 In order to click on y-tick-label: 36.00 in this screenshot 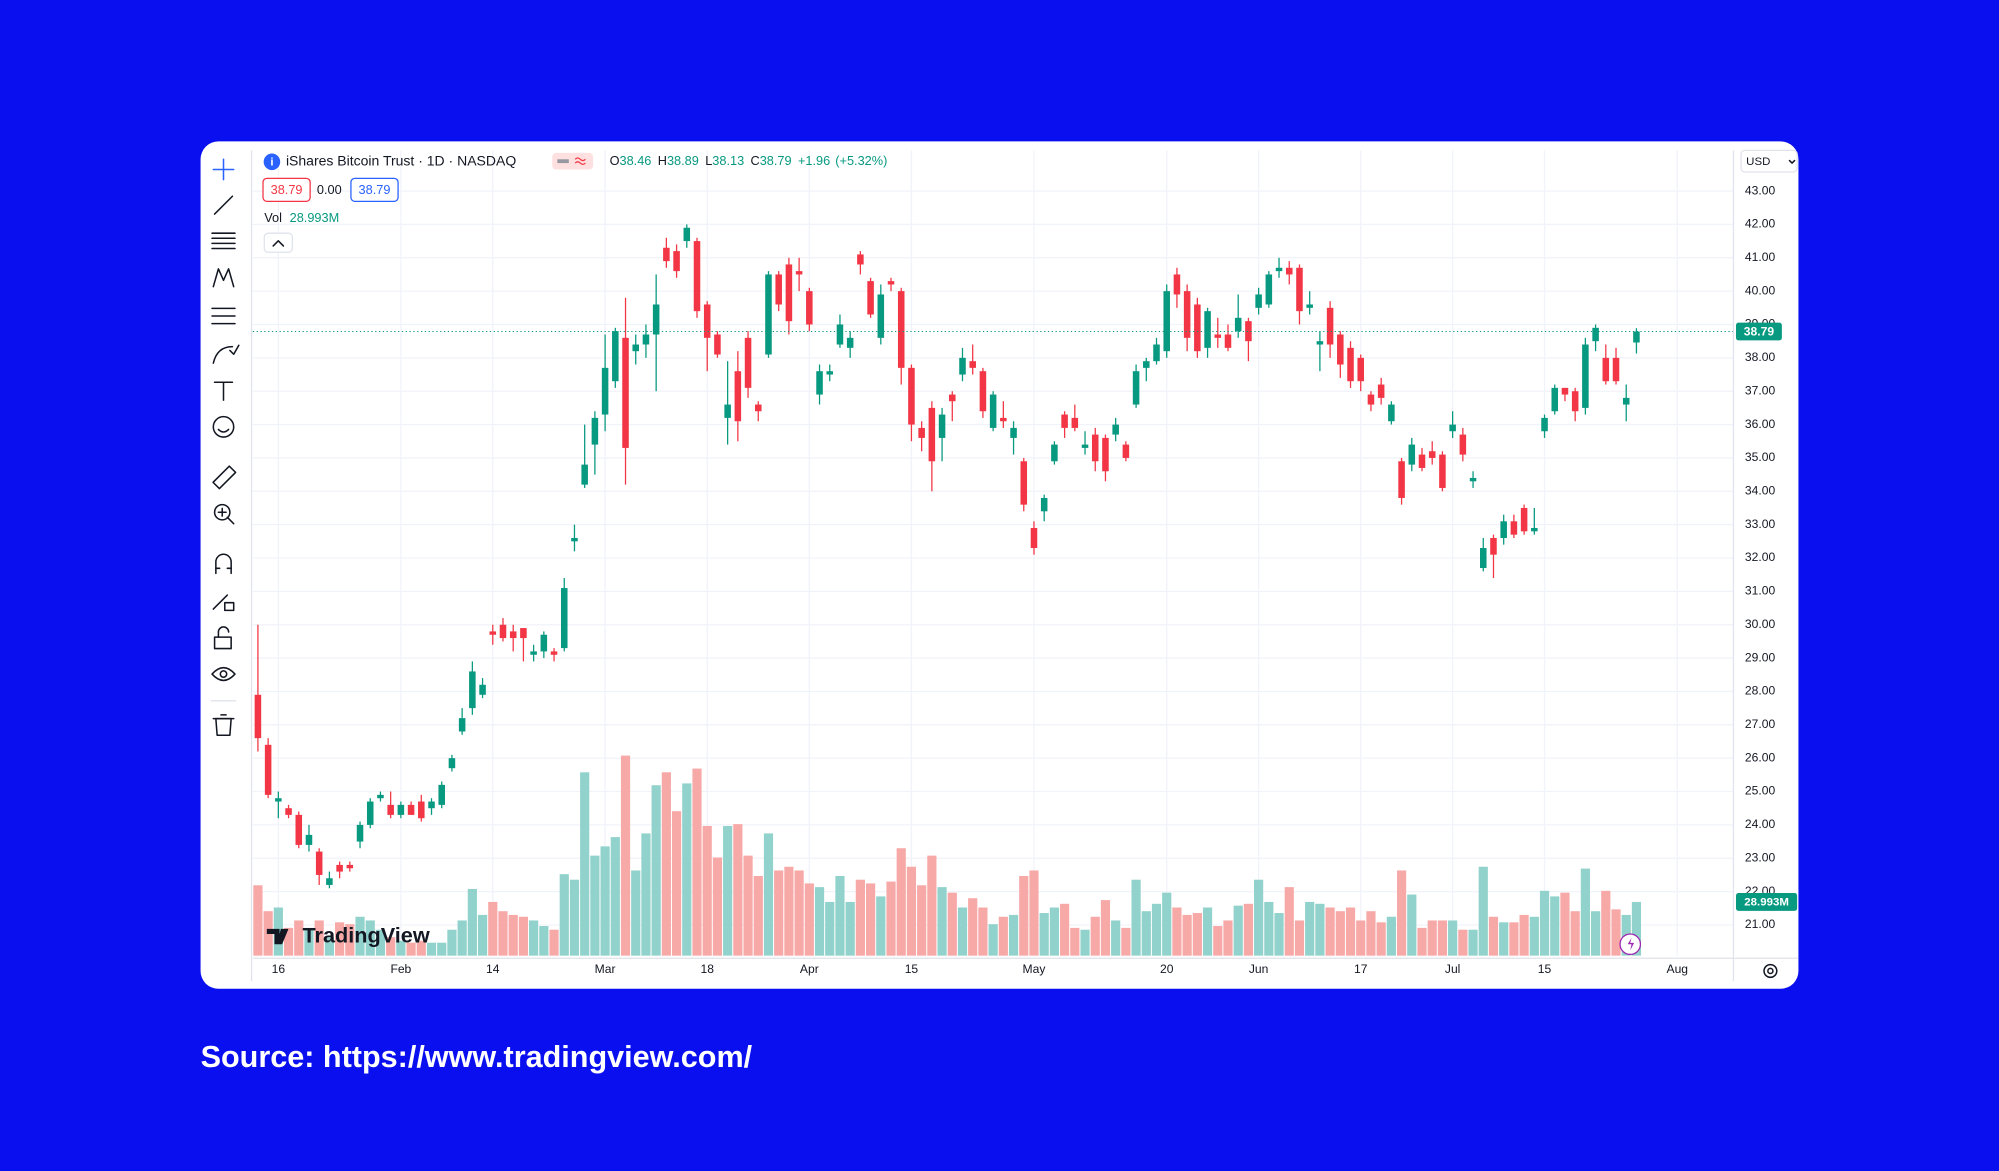, I will do `click(1760, 424)`.